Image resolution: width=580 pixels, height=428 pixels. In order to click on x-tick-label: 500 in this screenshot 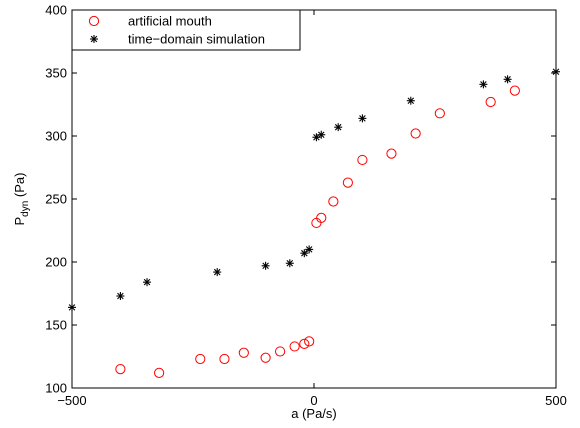, I will do `click(556, 400)`.